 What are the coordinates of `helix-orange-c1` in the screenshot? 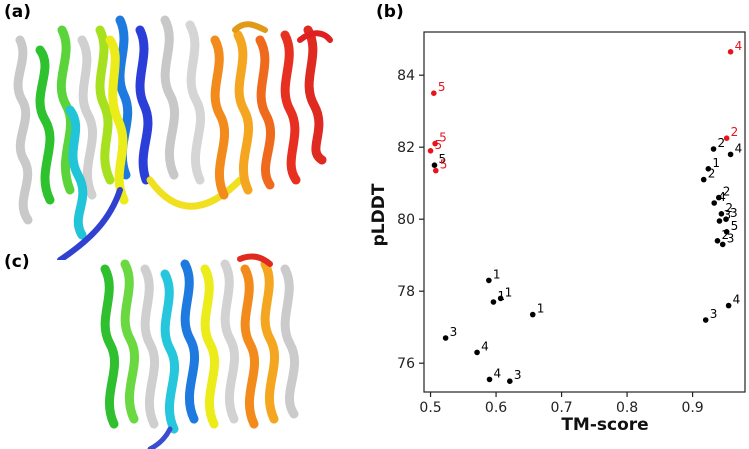 It's located at (249, 346).